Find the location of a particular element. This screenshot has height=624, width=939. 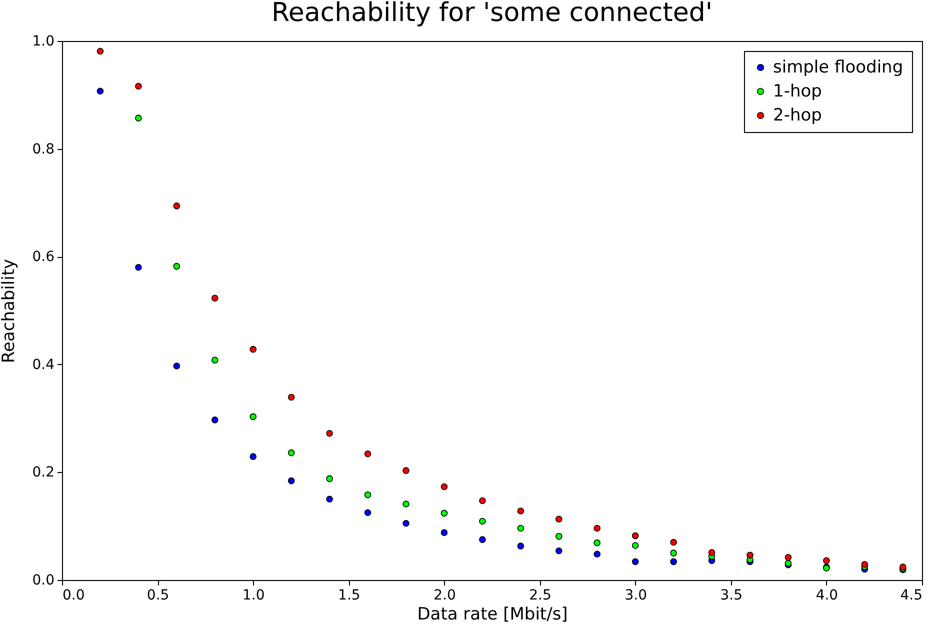

x-tick-label: 4.0 is located at coordinates (827, 596).